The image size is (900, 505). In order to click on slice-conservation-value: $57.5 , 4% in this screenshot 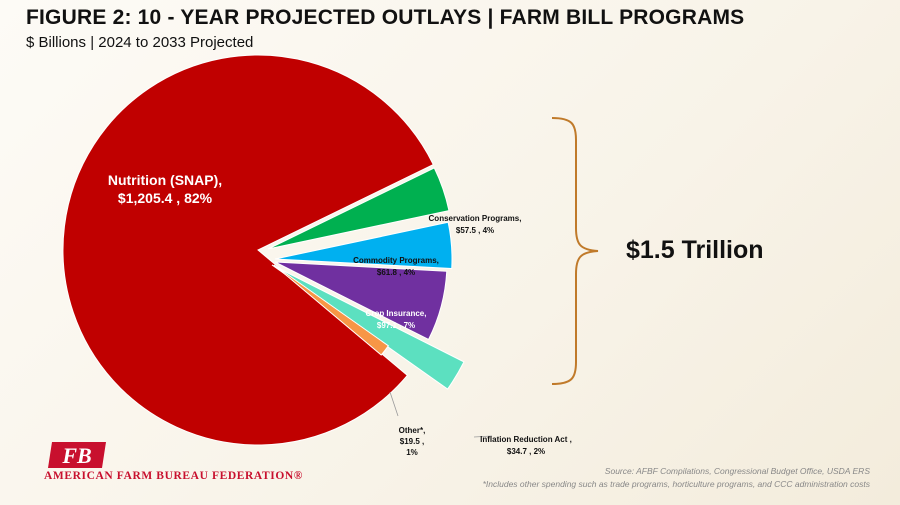, I will do `click(475, 230)`.